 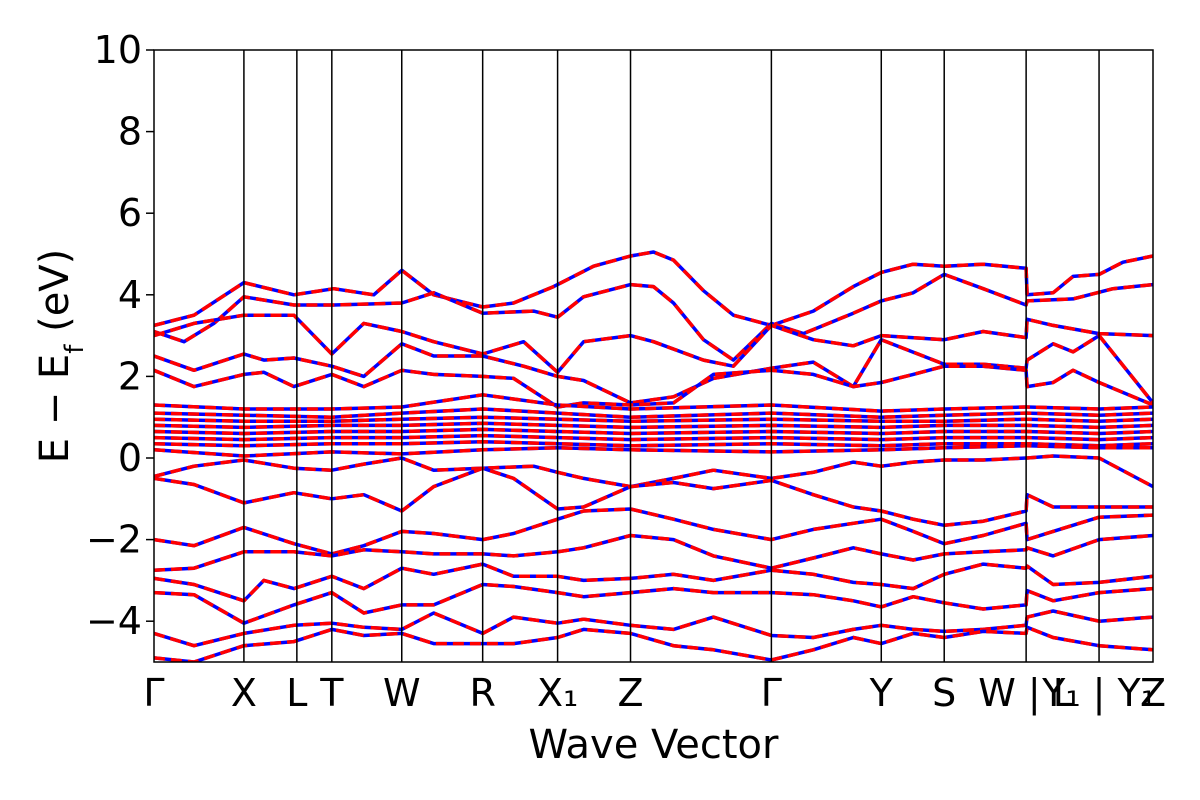 I want to click on y-tick-label: 6, so click(x=130, y=213).